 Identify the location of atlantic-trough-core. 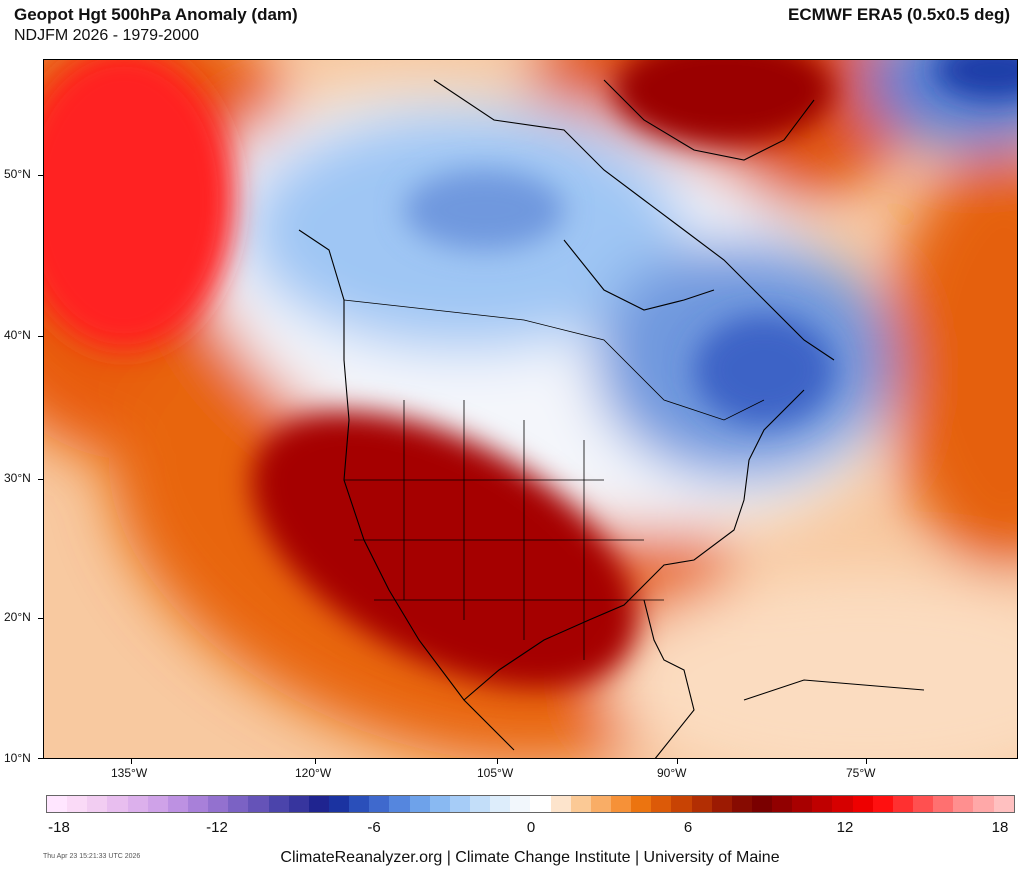
(975, 80).